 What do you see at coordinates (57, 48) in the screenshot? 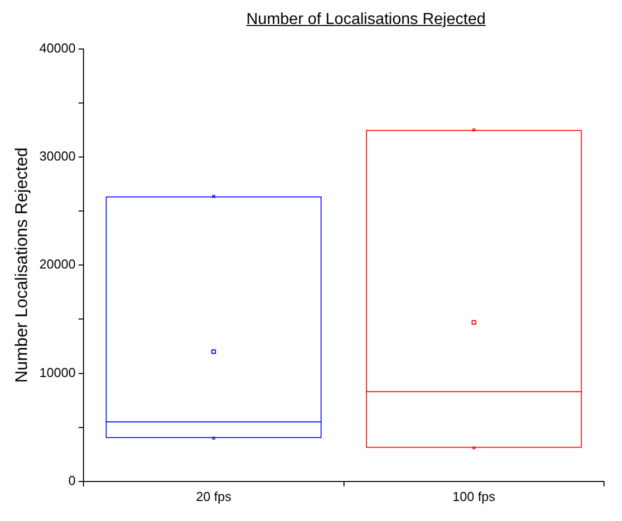
I see `y-tick-label: 40000` at bounding box center [57, 48].